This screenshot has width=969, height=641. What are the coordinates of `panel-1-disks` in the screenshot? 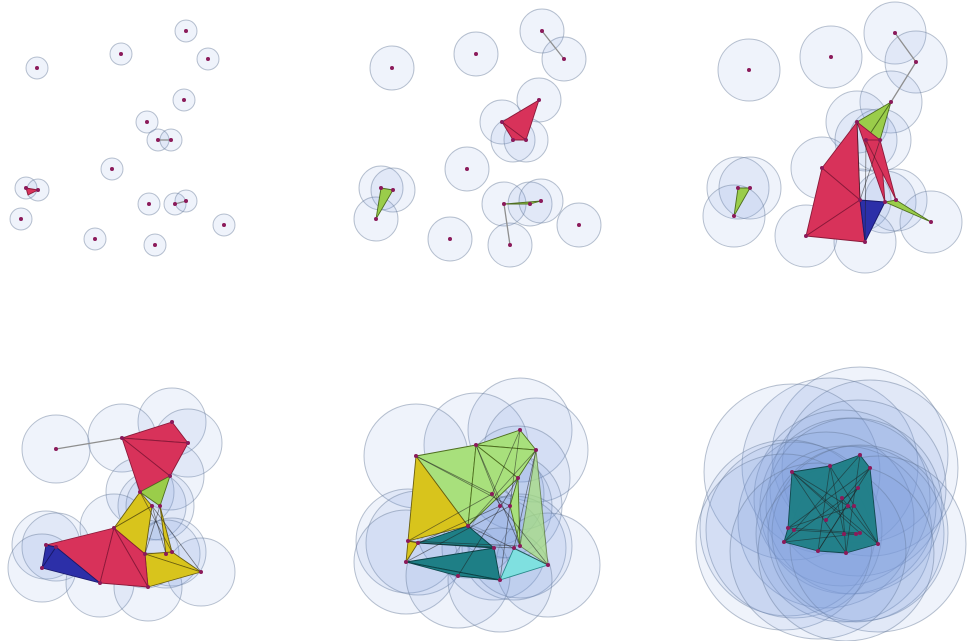 It's located at (122, 138).